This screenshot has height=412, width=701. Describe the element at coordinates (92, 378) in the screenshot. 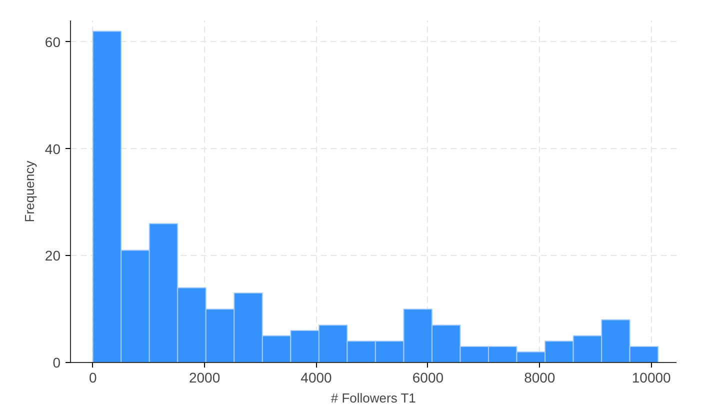

I see `x-tick-label: 0` at that location.